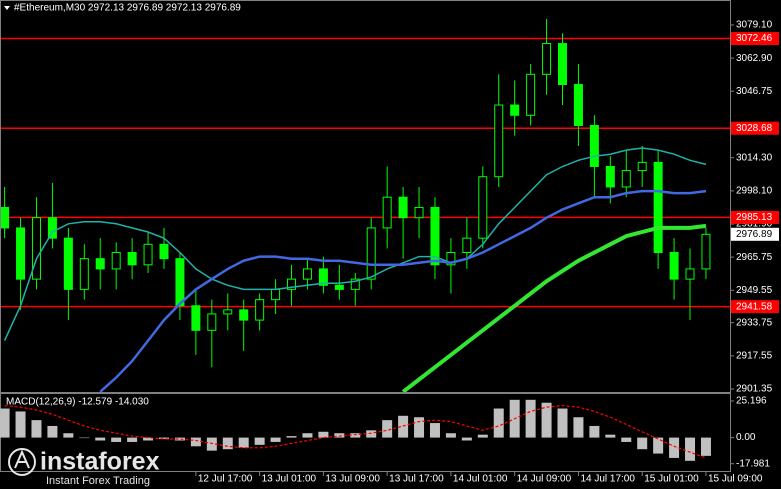 The height and width of the screenshot is (489, 781). I want to click on menu-icon, so click(7, 8).